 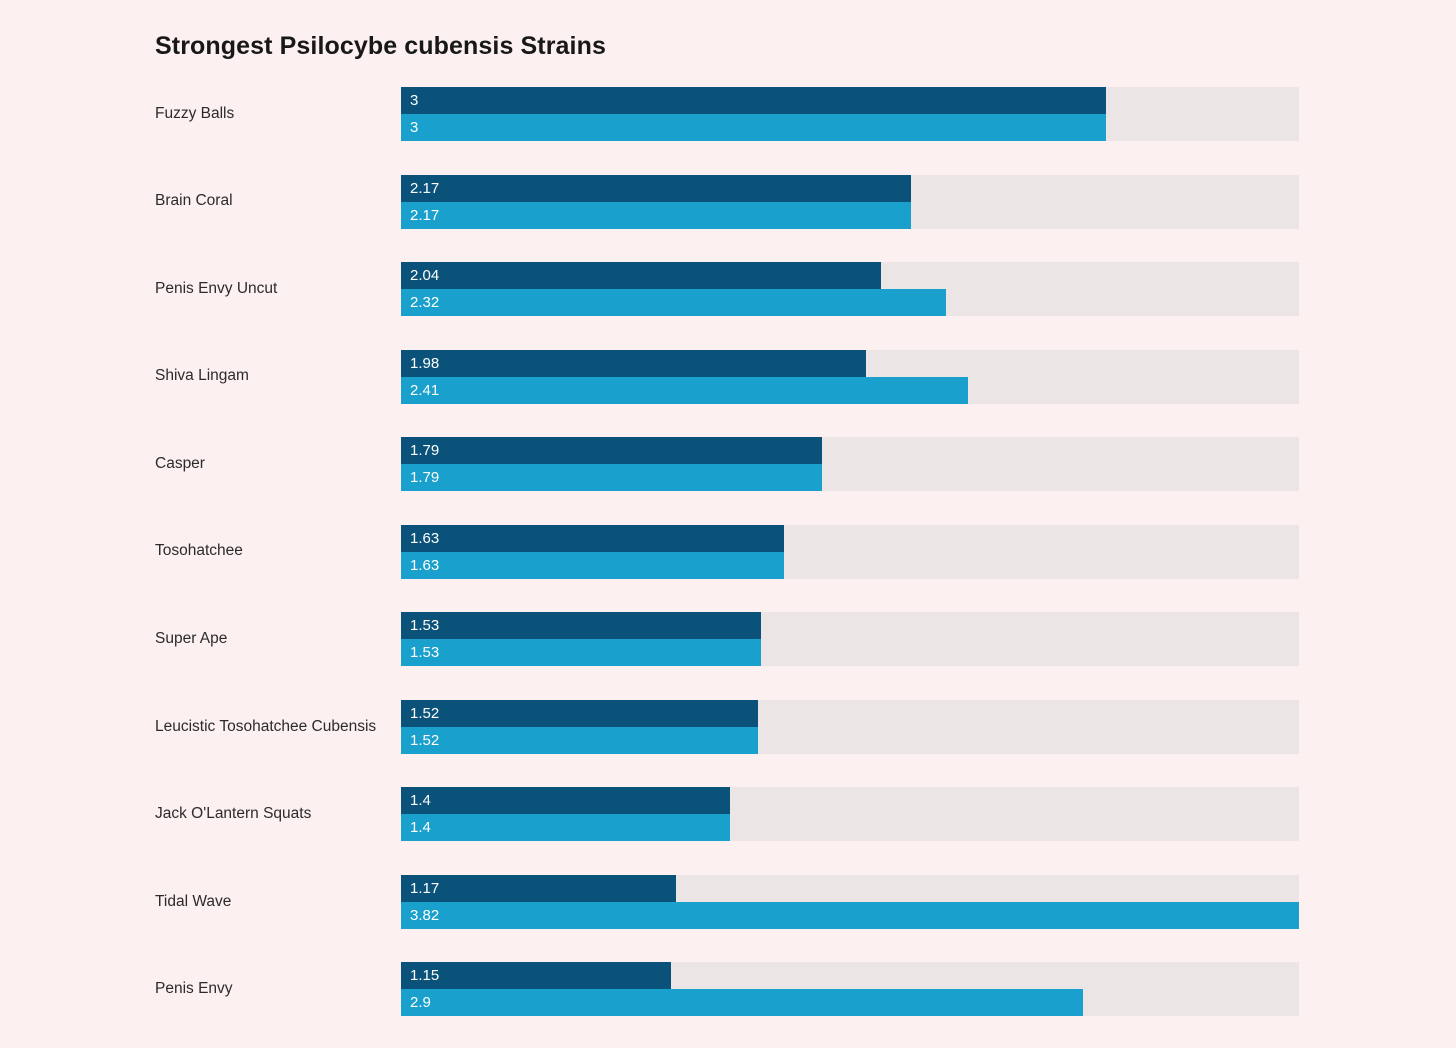 I want to click on category-label: Penis Envy Uncut, so click(x=216, y=288).